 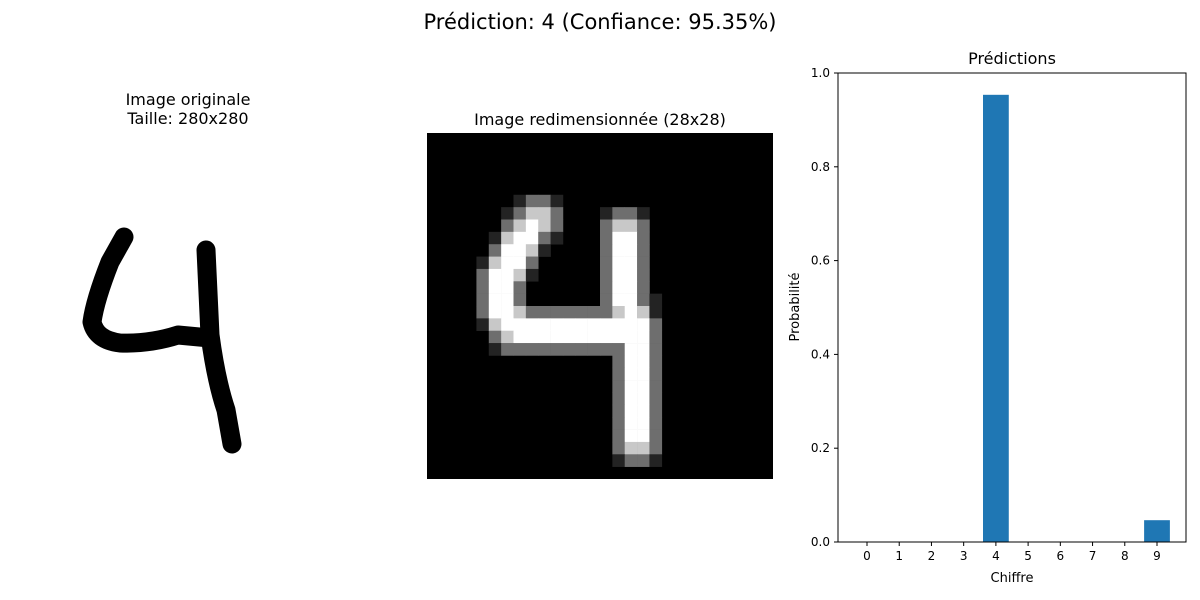 What do you see at coordinates (1028, 556) in the screenshot?
I see `x-tick-label: 5` at bounding box center [1028, 556].